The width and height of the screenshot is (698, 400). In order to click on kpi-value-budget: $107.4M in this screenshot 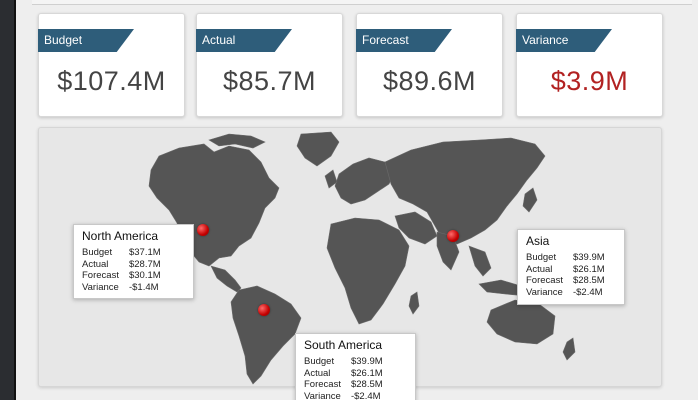, I will do `click(111, 81)`.